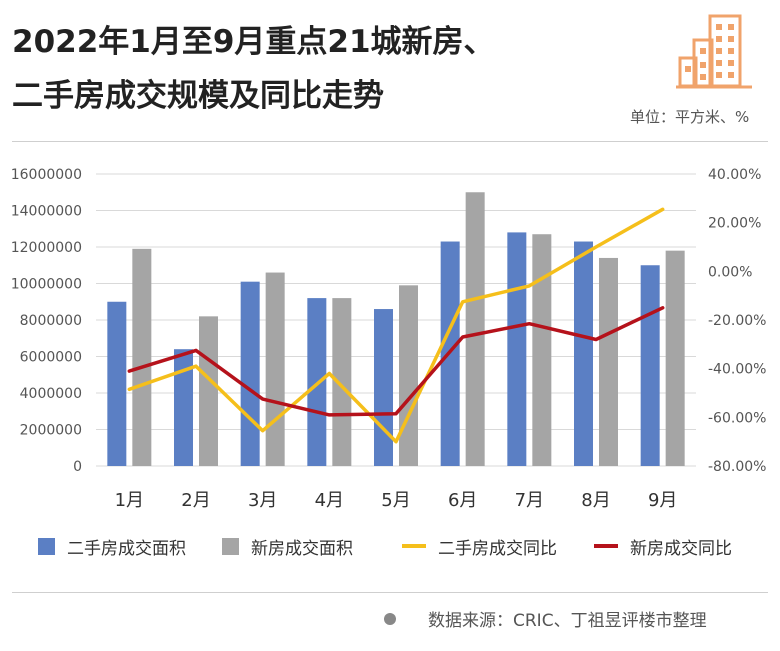 The width and height of the screenshot is (780, 651). What do you see at coordinates (195, 500) in the screenshot?
I see `x-tick-label: 2月` at bounding box center [195, 500].